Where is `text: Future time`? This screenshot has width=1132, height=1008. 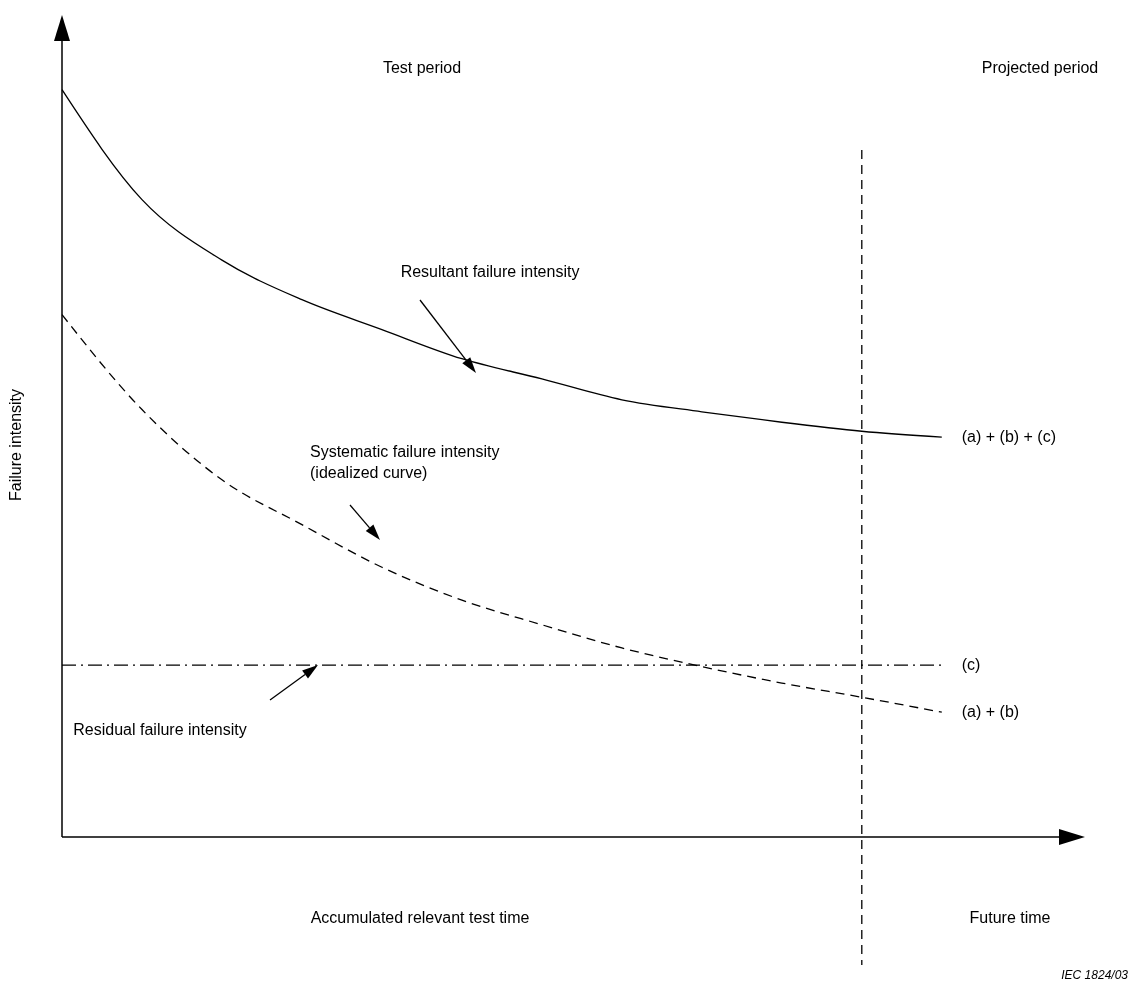 text: Future time is located at coordinates (1010, 917).